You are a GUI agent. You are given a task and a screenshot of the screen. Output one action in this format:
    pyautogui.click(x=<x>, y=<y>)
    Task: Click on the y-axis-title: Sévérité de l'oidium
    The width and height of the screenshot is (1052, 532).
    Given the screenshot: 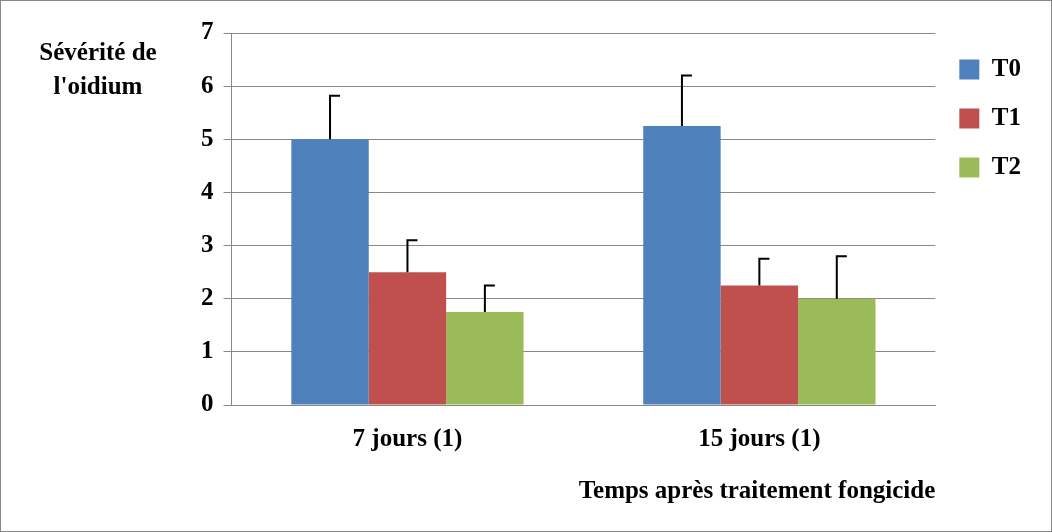 What is the action you would take?
    pyautogui.click(x=98, y=69)
    